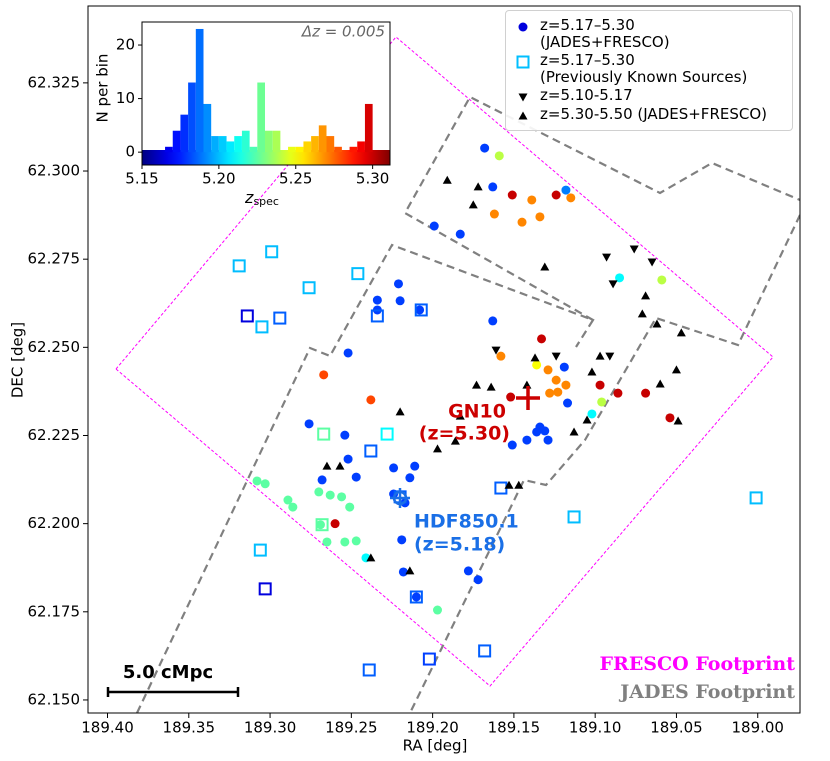 The height and width of the screenshot is (761, 830). I want to click on y-tick-label: 62.150, so click(54, 699).